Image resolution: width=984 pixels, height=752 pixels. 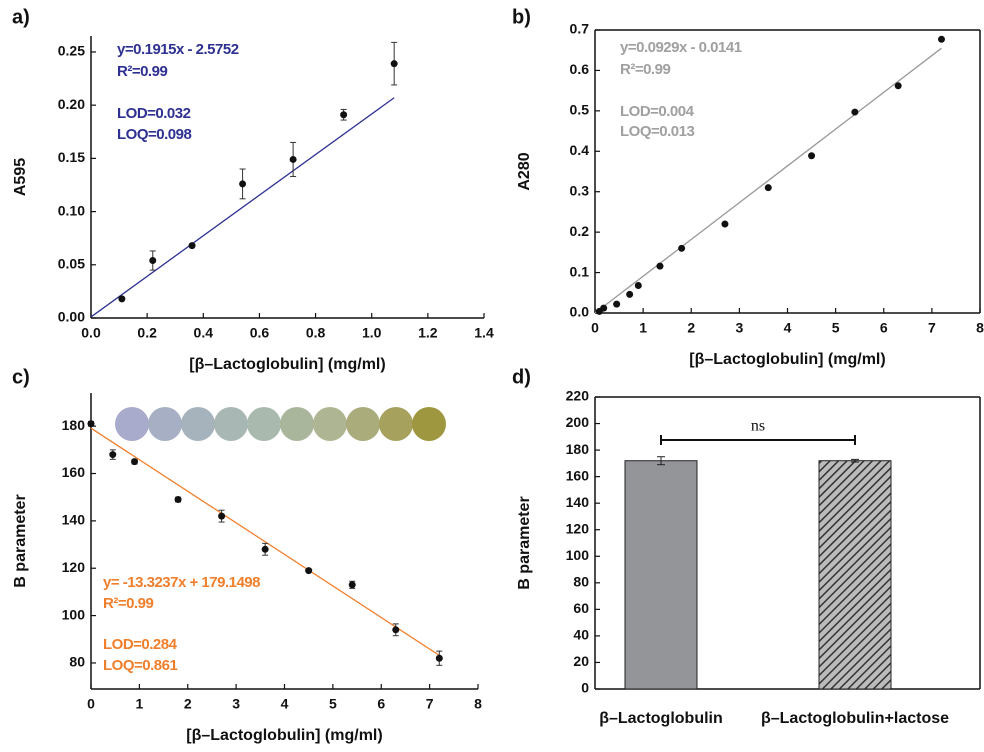 What do you see at coordinates (478, 704) in the screenshot?
I see `x-tick-label: 8` at bounding box center [478, 704].